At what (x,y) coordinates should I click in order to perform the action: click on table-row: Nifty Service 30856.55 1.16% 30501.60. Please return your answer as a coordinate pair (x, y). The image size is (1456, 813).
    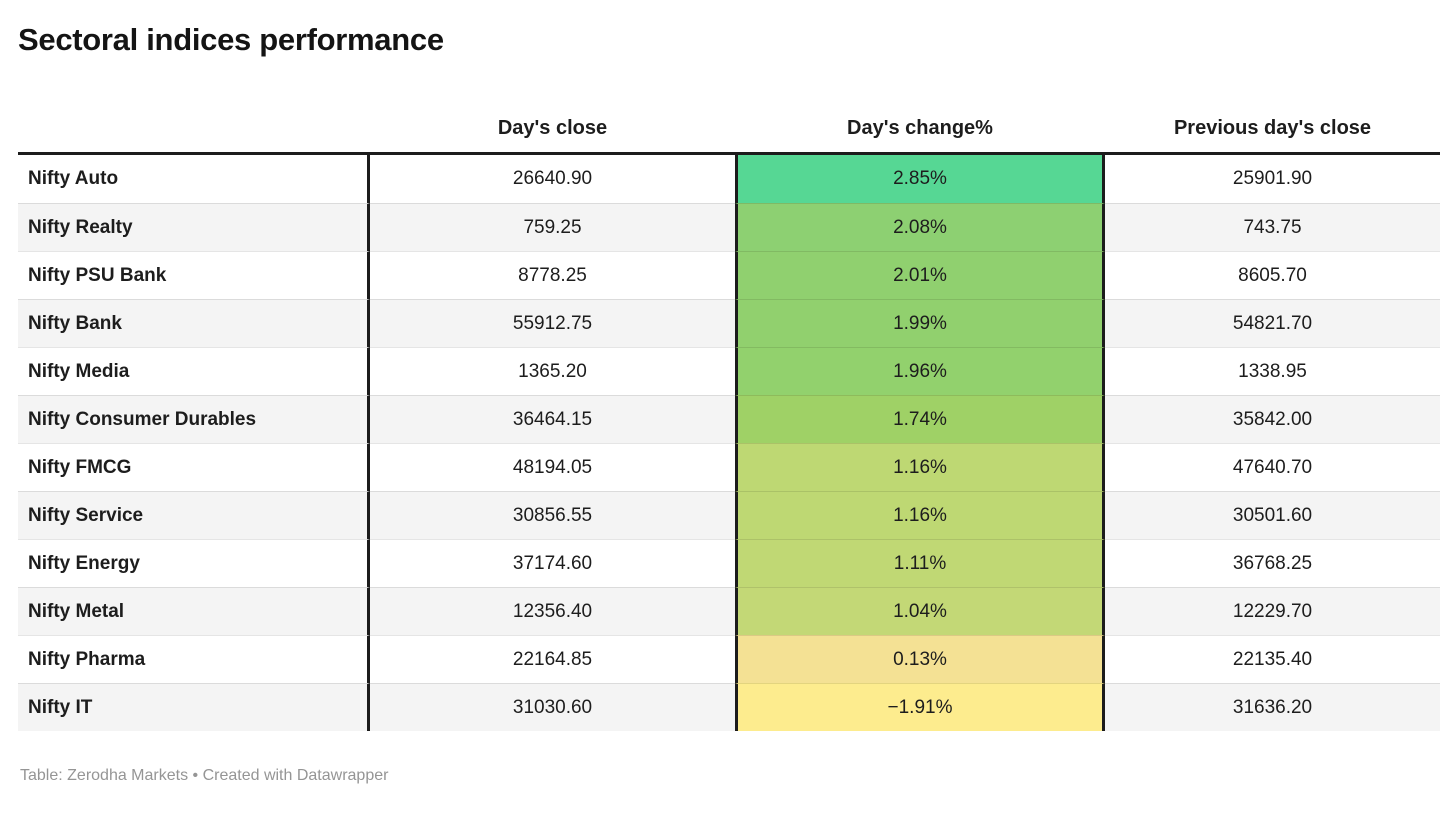
    Looking at the image, I should click on (729, 515).